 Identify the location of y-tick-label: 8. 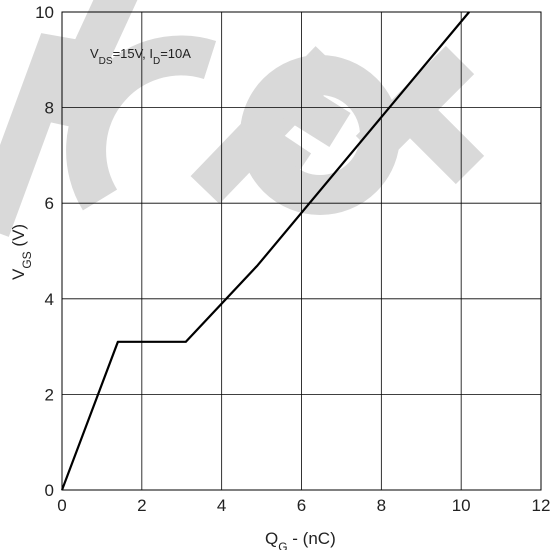
(49, 108).